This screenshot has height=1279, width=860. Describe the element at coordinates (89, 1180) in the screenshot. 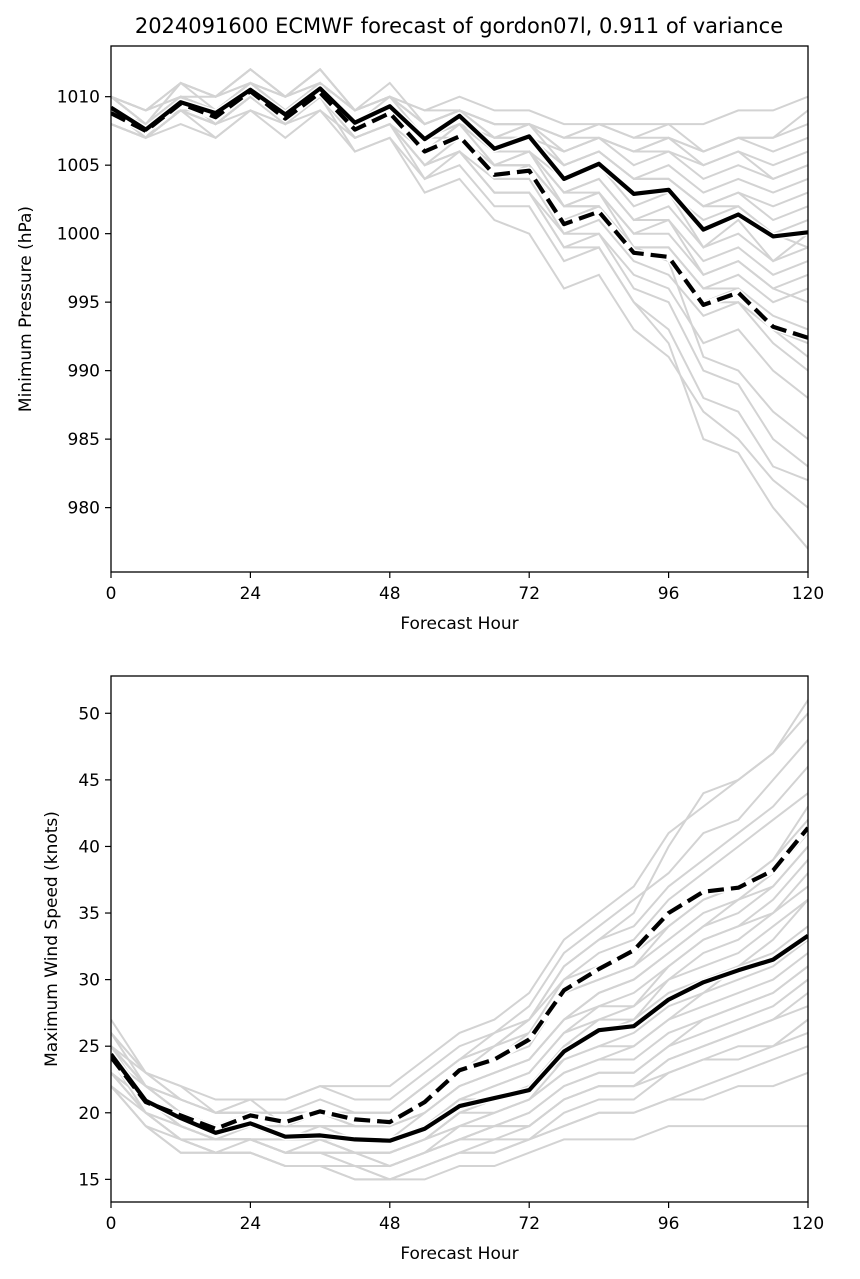

I see `wind-y-tick-label: 15` at that location.